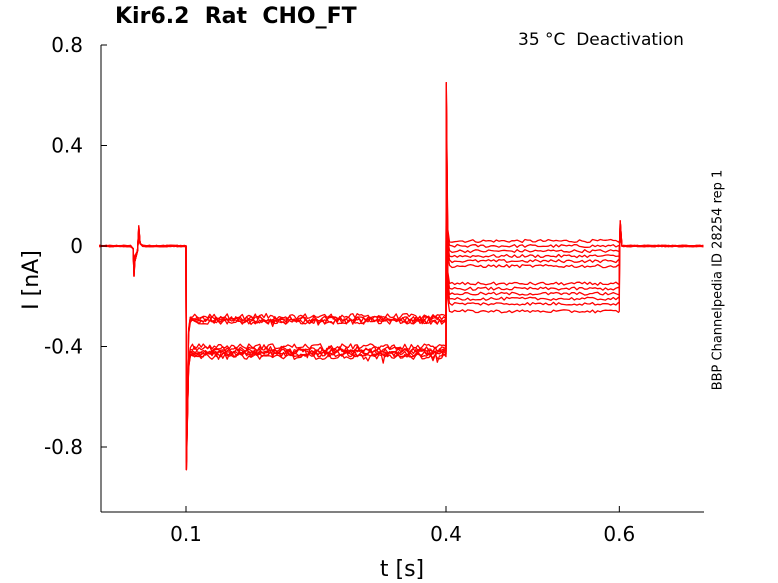 The height and width of the screenshot is (583, 778). Describe the element at coordinates (63, 447) in the screenshot. I see `y-tick-label: -0.8` at that location.